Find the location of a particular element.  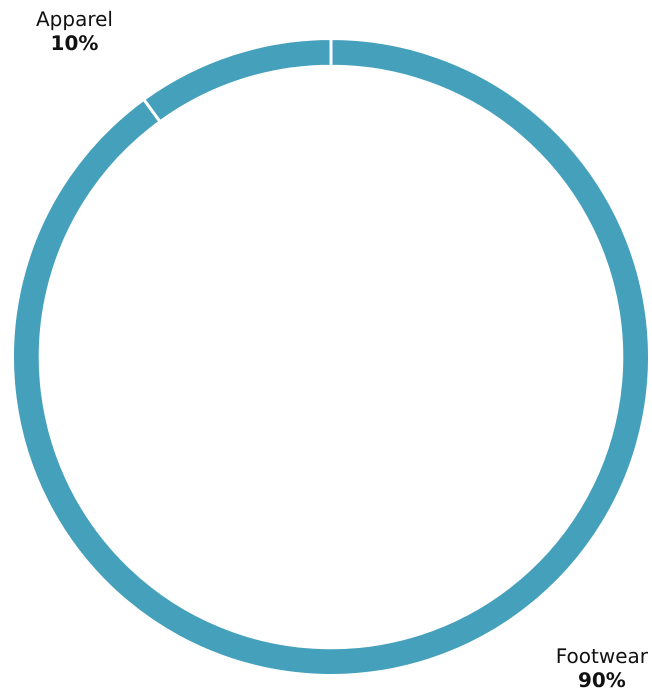

slice-label: Apparel is located at coordinates (74, 19).